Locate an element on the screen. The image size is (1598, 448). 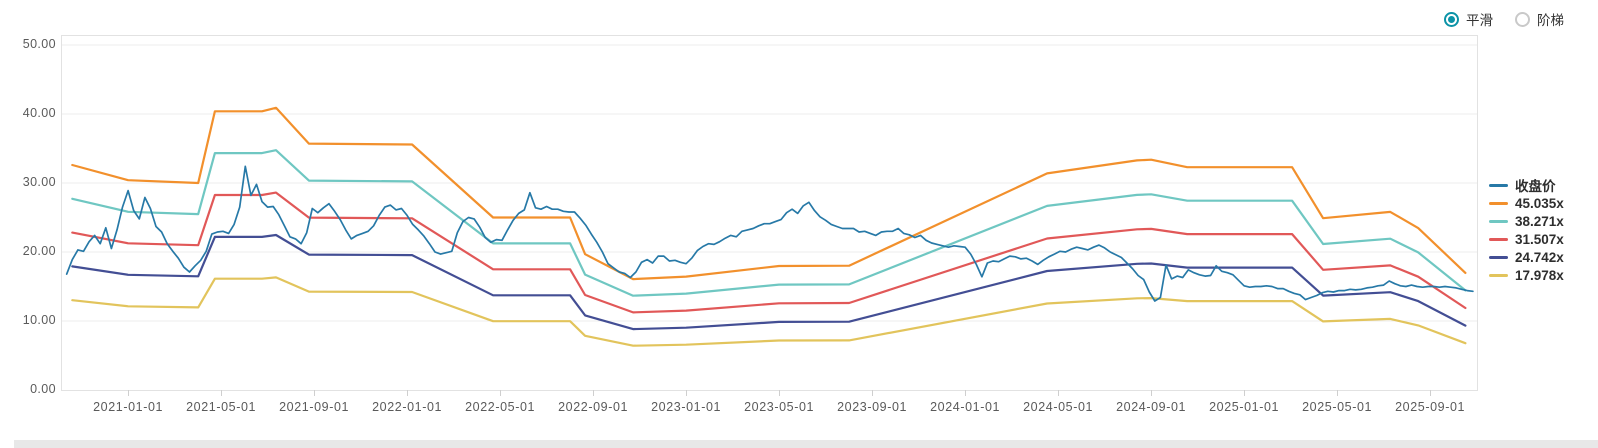
x-axis-tick-label: 2024-09-01 is located at coordinates (1151, 407).